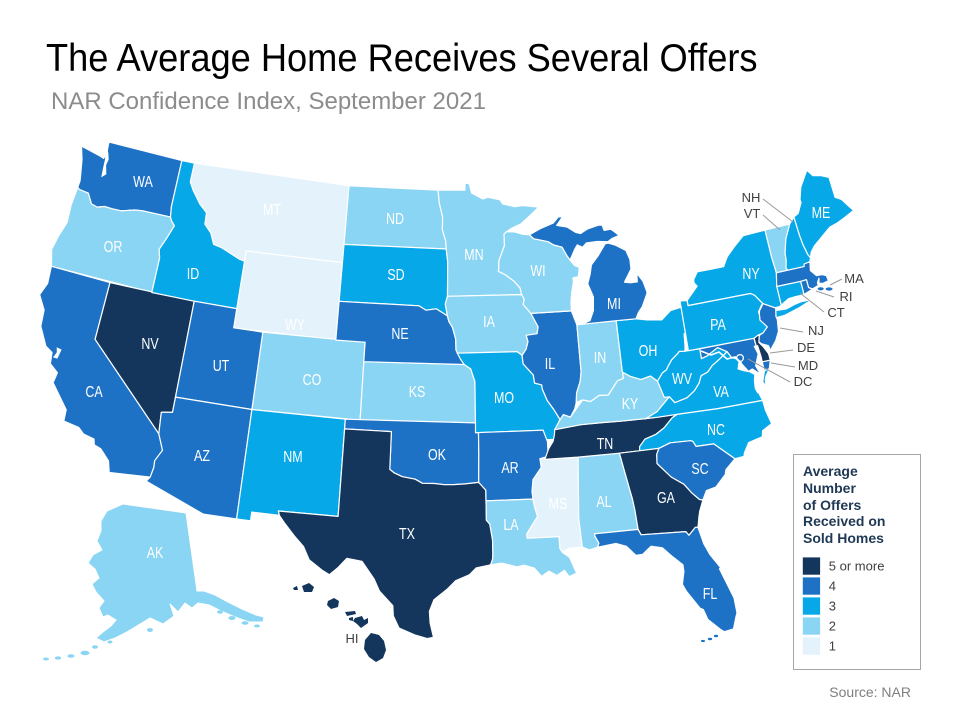 The image size is (960, 720). Describe the element at coordinates (857, 566) in the screenshot. I see `svg-text: 5 or more` at that location.